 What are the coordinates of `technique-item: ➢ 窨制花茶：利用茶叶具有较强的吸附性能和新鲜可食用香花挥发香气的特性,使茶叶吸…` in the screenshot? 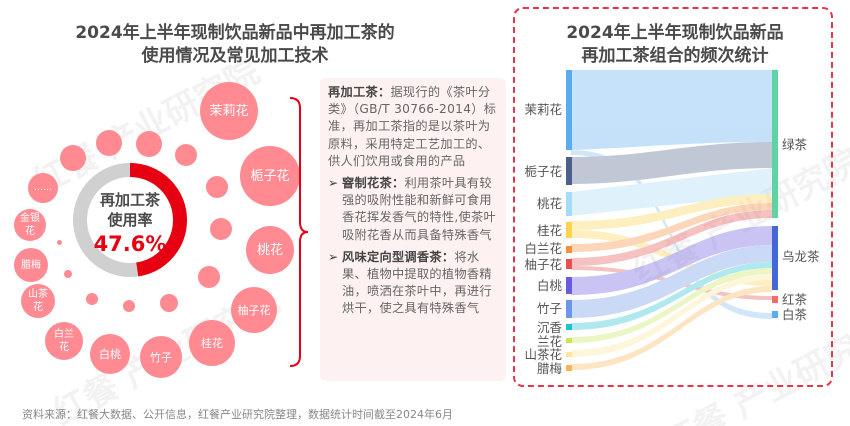 It's located at (413, 209).